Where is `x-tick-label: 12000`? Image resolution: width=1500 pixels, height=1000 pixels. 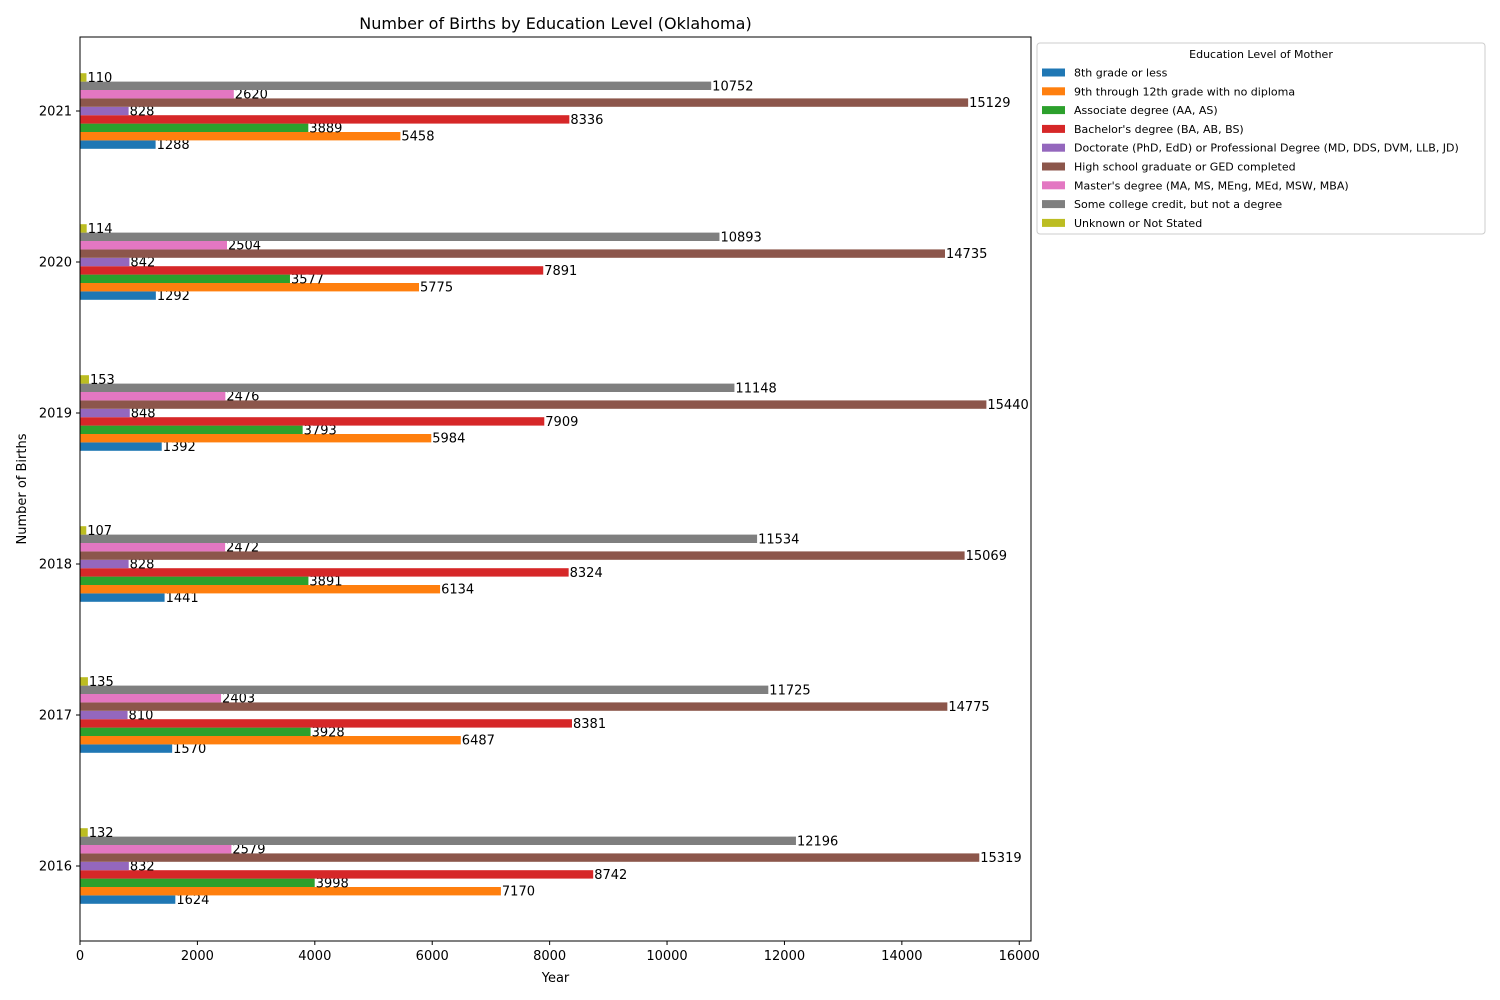 x-tick-label: 12000 is located at coordinates (784, 956).